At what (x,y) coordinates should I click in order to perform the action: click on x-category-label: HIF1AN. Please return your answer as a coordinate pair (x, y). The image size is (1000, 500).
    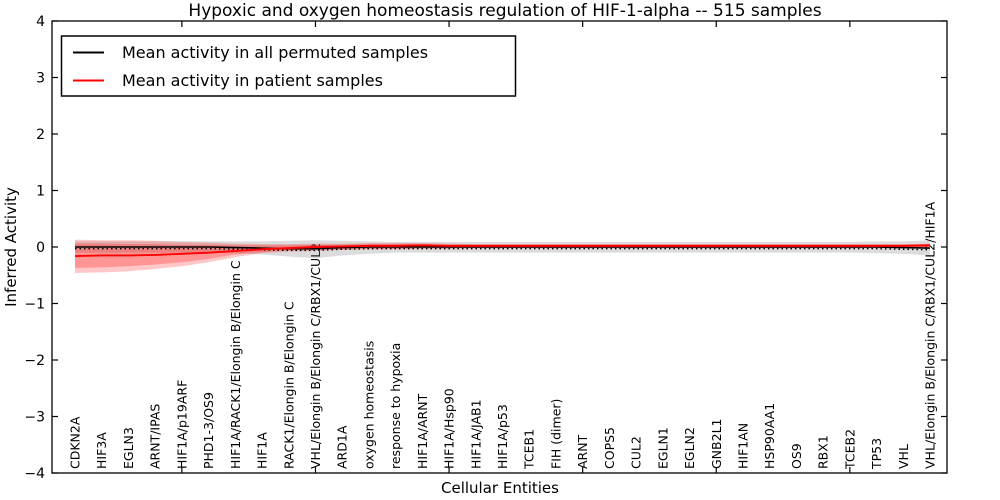
    Looking at the image, I should click on (742, 446).